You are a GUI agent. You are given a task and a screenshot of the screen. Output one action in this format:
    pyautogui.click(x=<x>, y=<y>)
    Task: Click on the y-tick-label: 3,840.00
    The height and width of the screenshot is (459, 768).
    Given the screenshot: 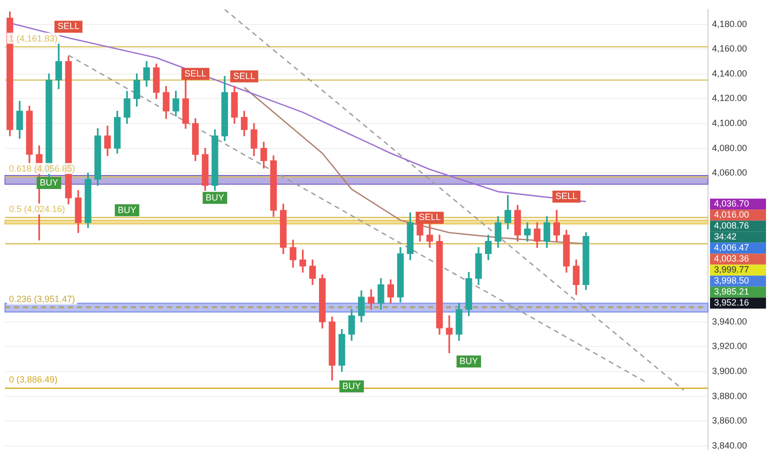 What is the action you would take?
    pyautogui.click(x=730, y=445)
    